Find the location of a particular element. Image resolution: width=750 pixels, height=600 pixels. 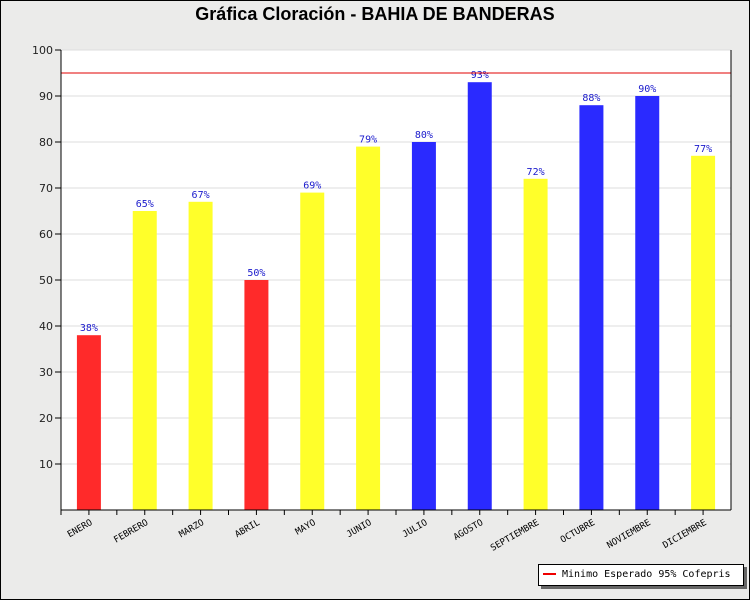

data-label: 93% is located at coordinates (480, 75).